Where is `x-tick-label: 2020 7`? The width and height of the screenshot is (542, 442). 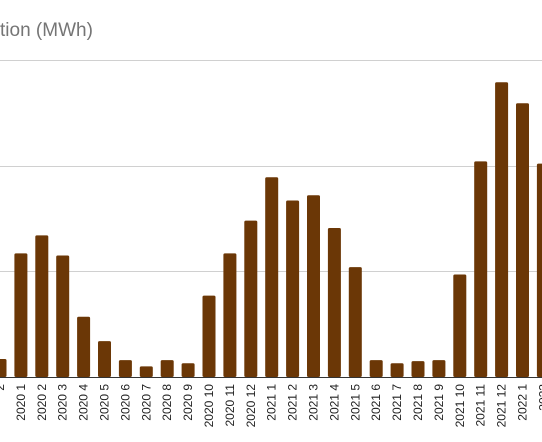
x-tick-label: 2020 7 is located at coordinates (146, 402).